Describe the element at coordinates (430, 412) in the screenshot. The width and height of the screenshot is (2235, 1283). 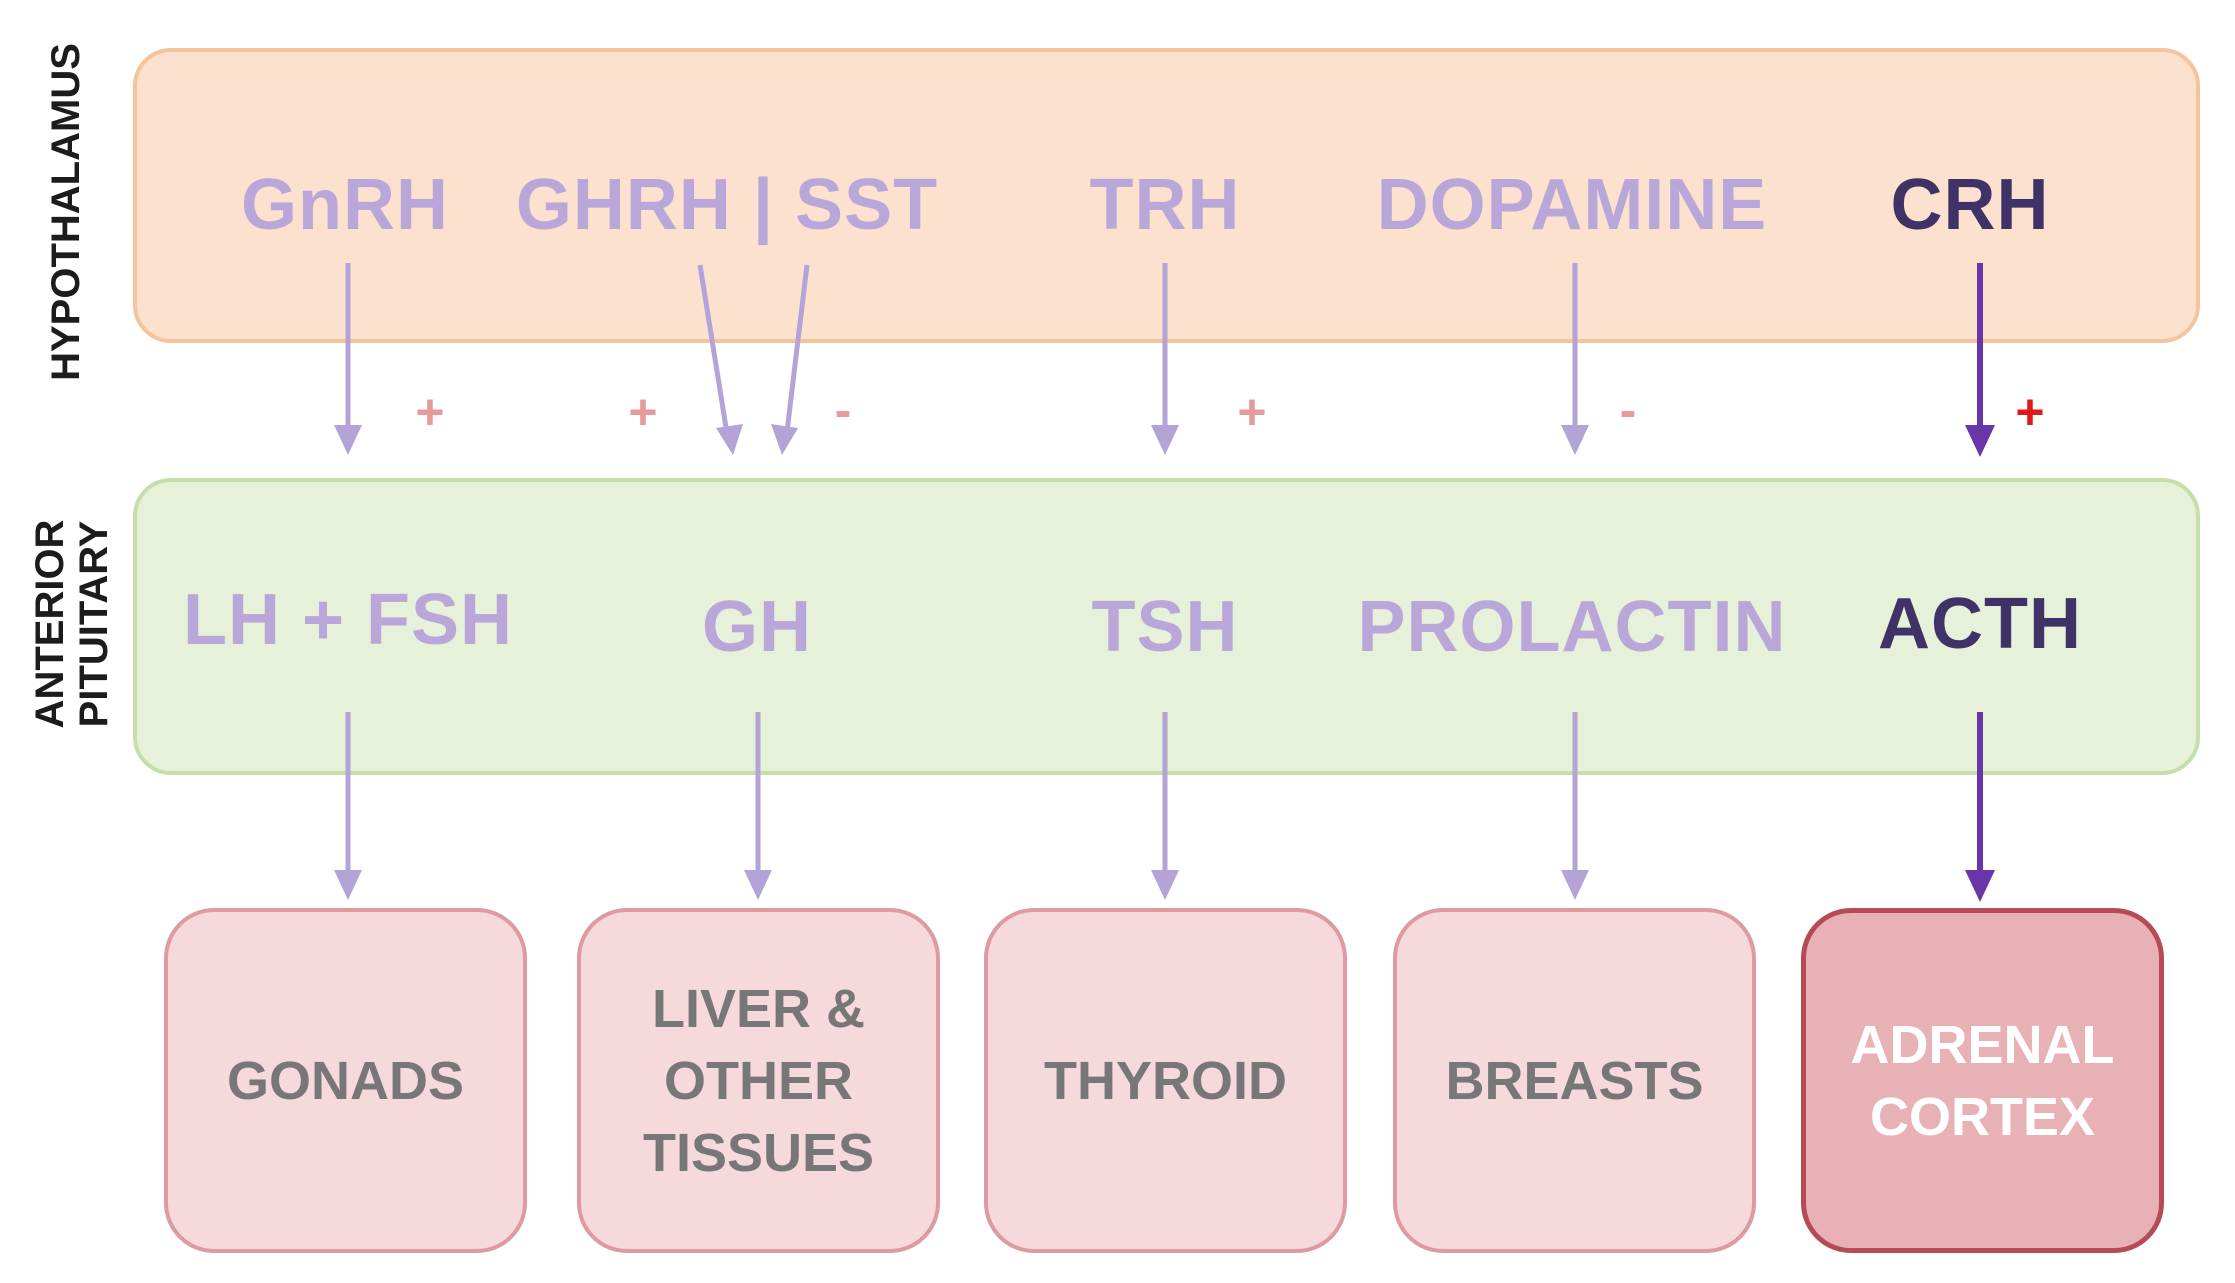
I see `sign-gnrh: +` at that location.